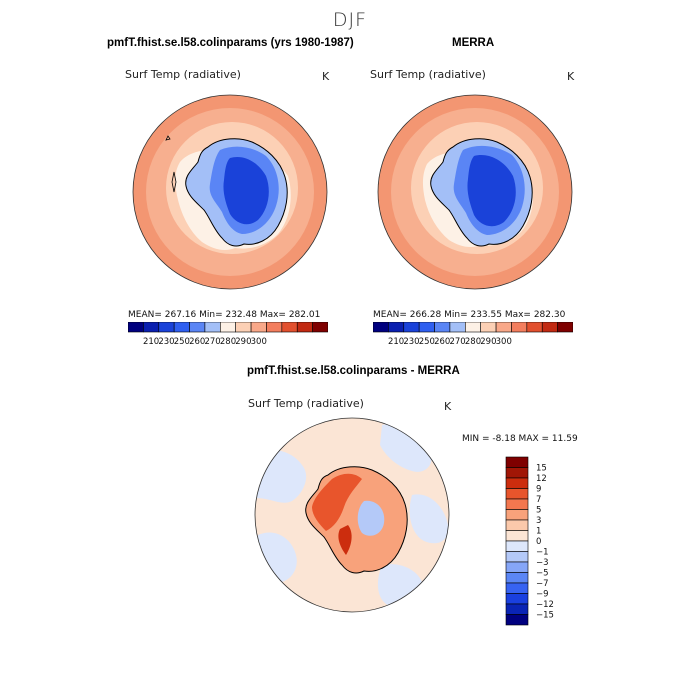  I want to click on panel1-stats: MEAN= 267.16 Min= 232.48 Max= 282.01, so click(224, 315).